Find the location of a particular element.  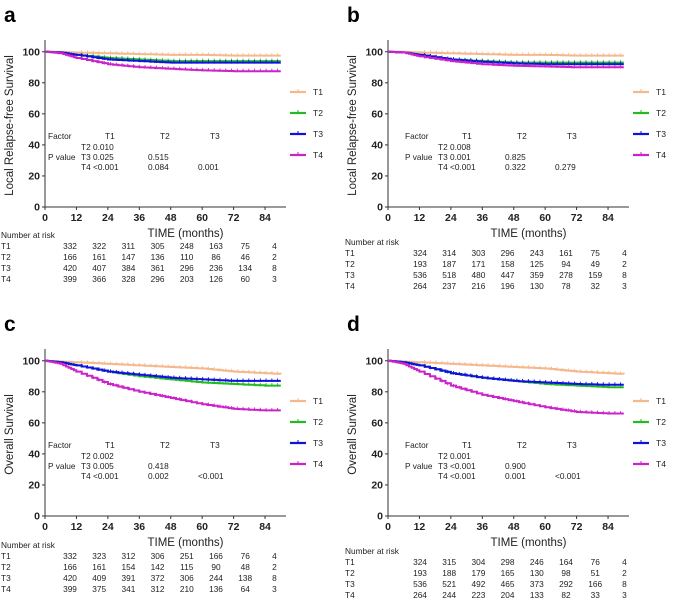

legend-label-T4: T4 is located at coordinates (318, 464).